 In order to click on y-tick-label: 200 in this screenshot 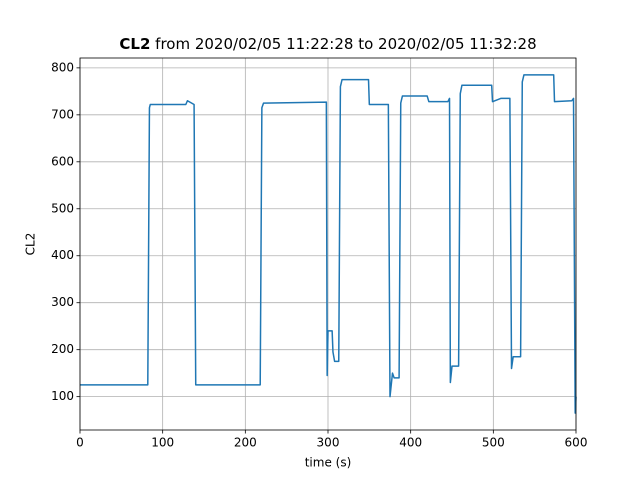, I will do `click(62, 349)`.